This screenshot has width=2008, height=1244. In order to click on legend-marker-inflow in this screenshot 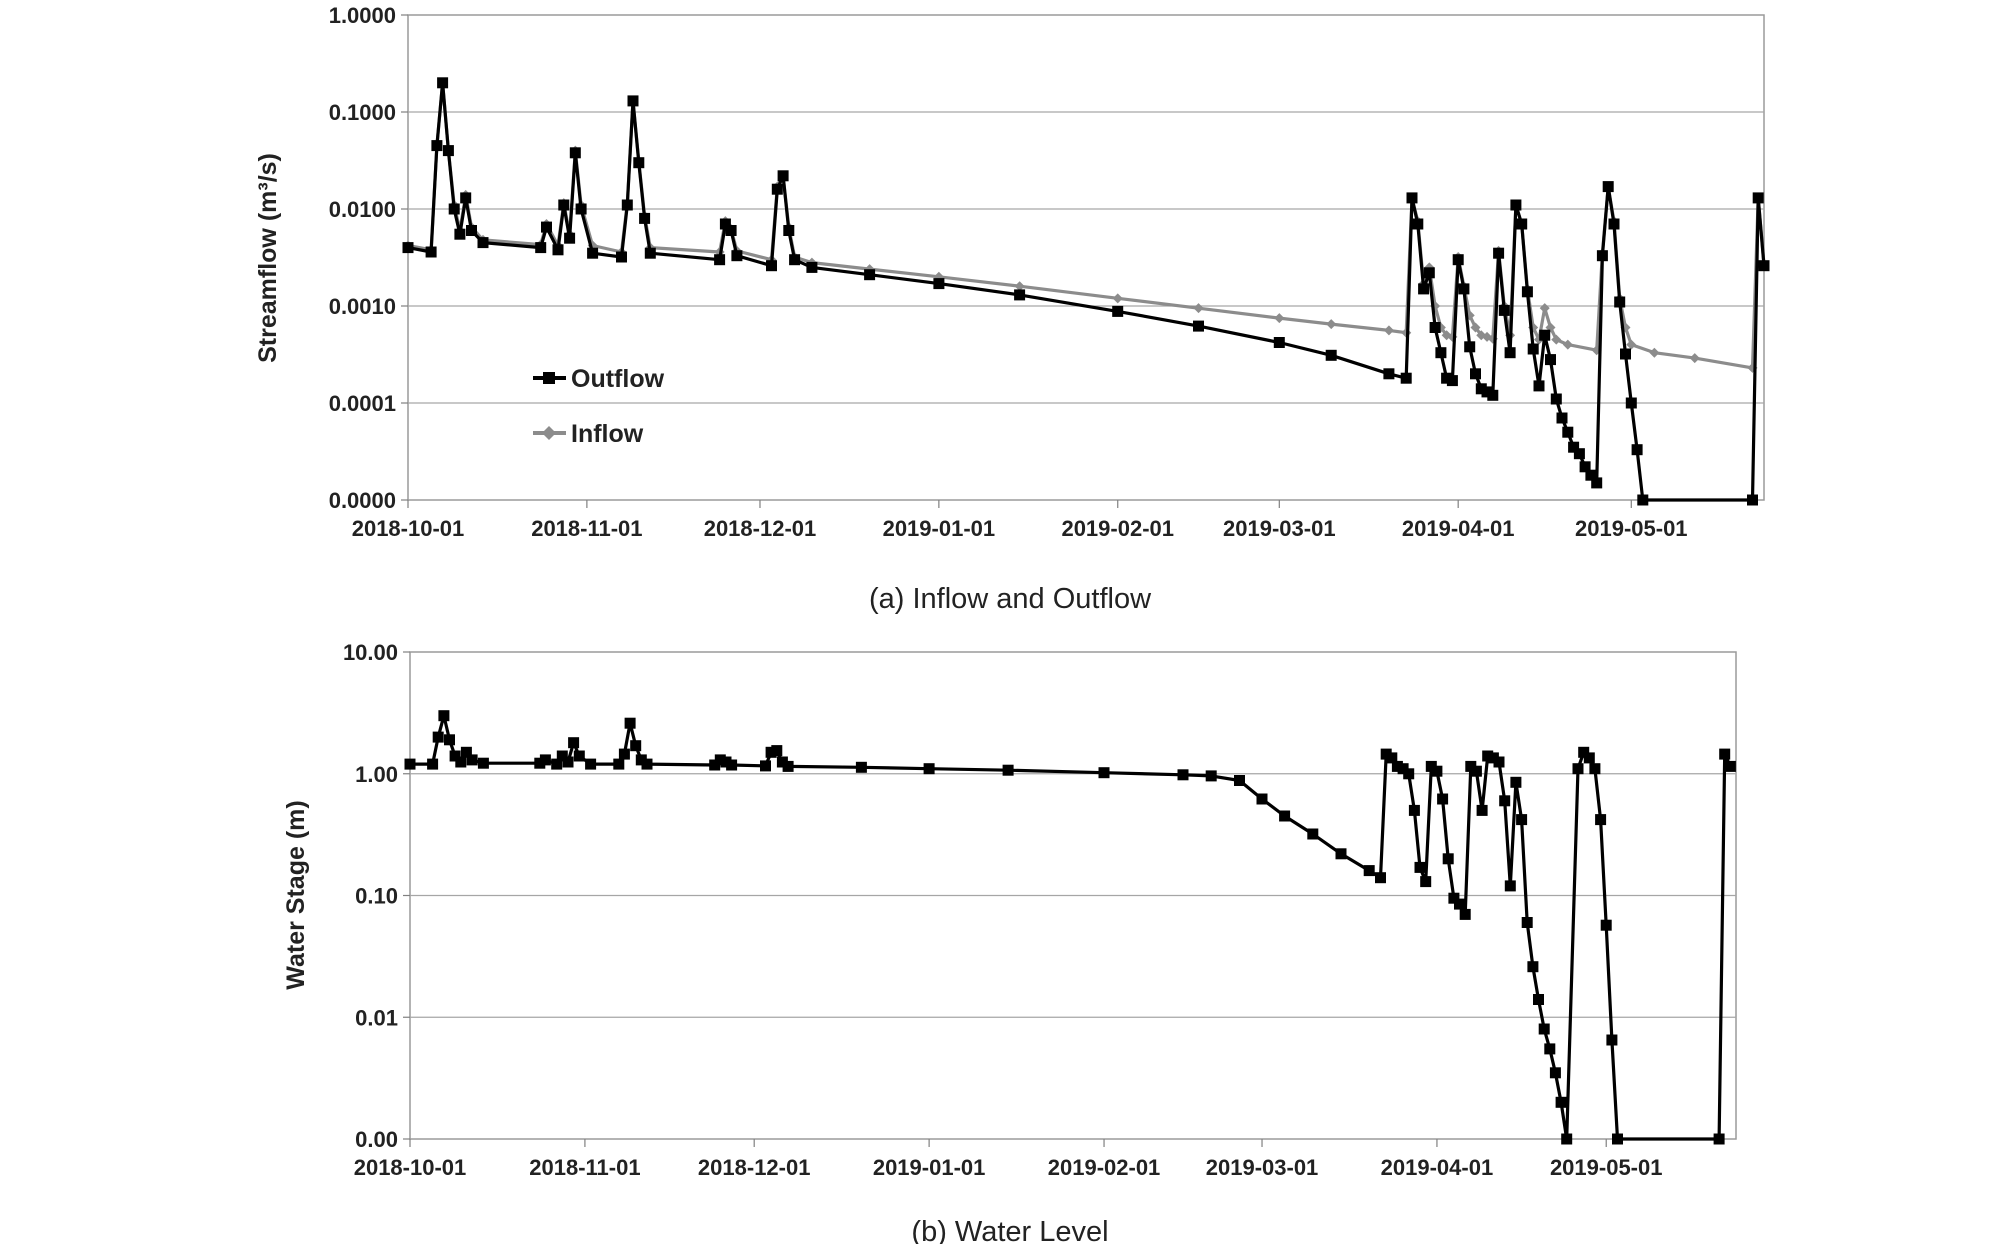, I will do `click(549, 433)`.